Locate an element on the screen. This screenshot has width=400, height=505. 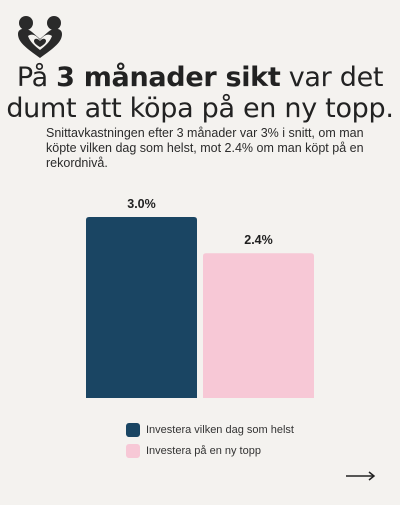
arrow-right-icon is located at coordinates (361, 476).